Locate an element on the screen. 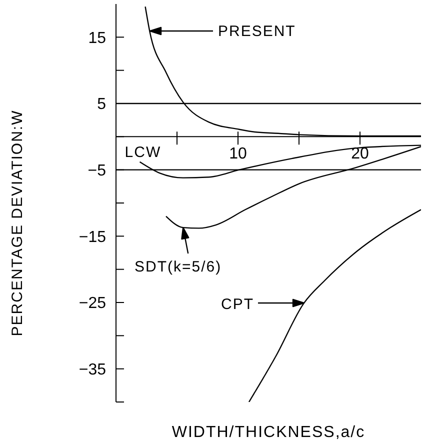  annotation: LCW is located at coordinates (143, 152).